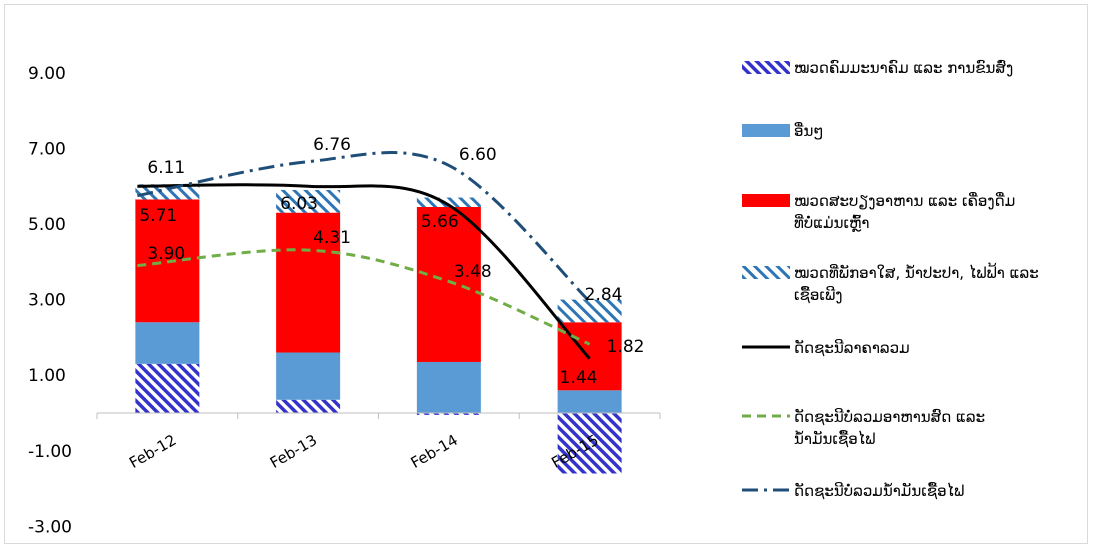 Image resolution: width=1093 pixels, height=549 pixels. Describe the element at coordinates (440, 222) in the screenshot. I see `bar-data-label: 5.66` at that location.